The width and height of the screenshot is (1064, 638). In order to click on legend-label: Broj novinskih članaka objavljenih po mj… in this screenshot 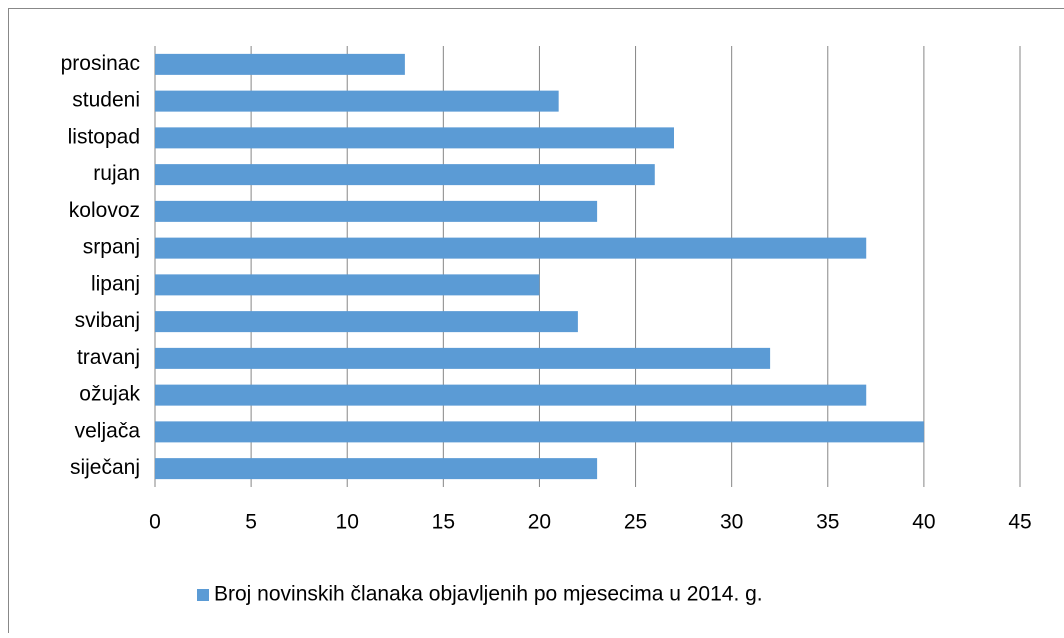, I will do `click(488, 594)`.